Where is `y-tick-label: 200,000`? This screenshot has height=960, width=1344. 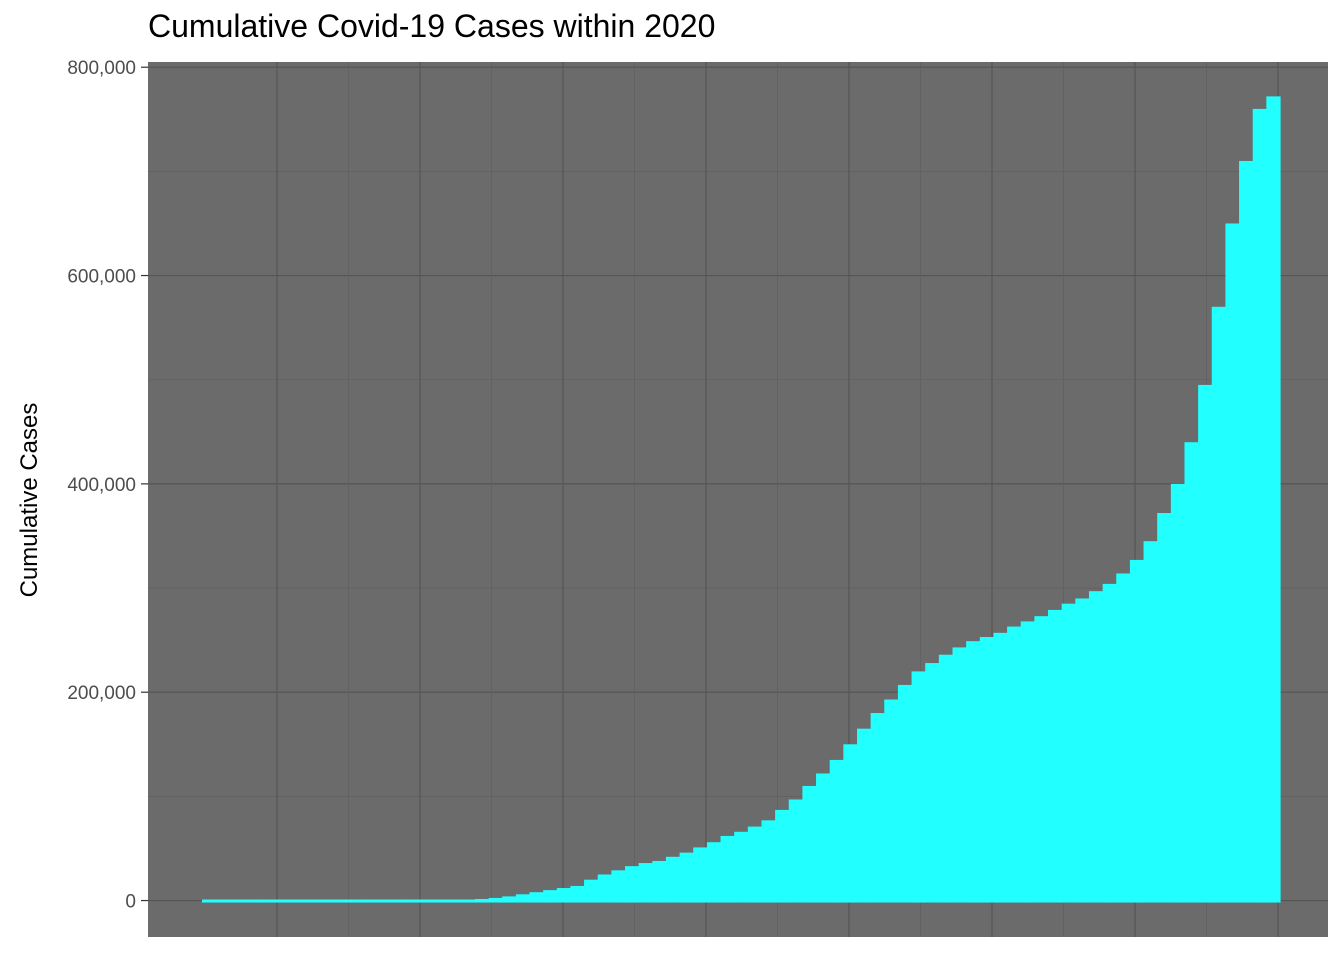
y-tick-label: 200,000 is located at coordinates (101, 693).